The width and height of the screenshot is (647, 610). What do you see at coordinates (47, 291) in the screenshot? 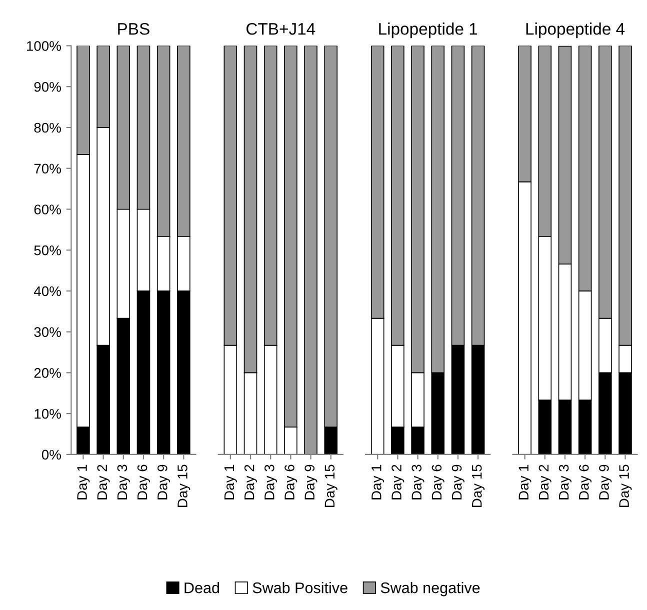
I see `y-tick-label: 40%` at bounding box center [47, 291].